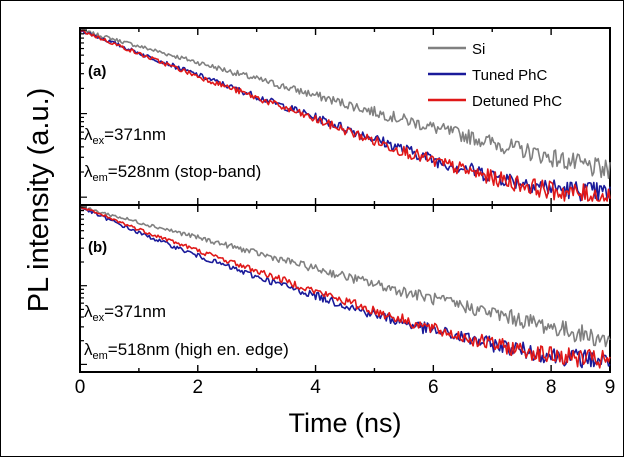  What do you see at coordinates (39, 200) in the screenshot?
I see `y-axis-label: PL intensity (a.u.)` at bounding box center [39, 200].